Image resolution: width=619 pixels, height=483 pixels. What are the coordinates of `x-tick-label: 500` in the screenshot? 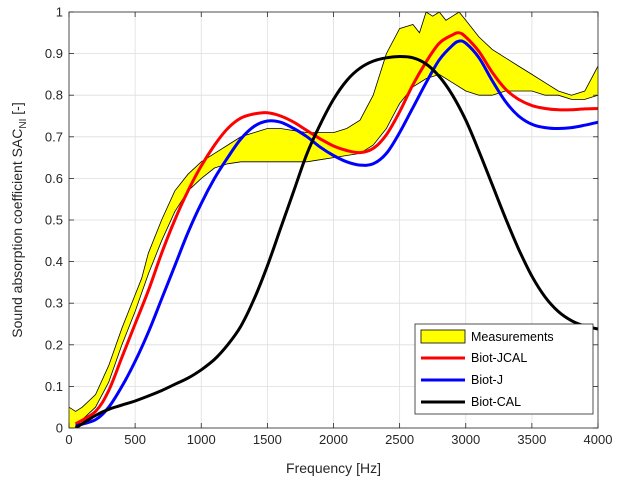 It's located at (135, 439).